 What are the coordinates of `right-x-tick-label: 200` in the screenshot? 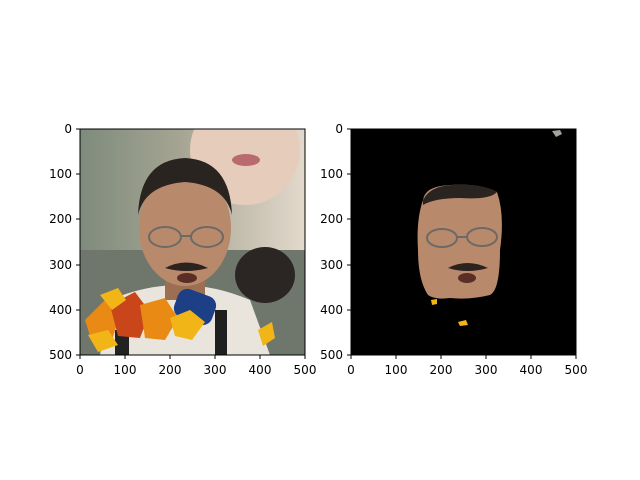 It's located at (441, 370).